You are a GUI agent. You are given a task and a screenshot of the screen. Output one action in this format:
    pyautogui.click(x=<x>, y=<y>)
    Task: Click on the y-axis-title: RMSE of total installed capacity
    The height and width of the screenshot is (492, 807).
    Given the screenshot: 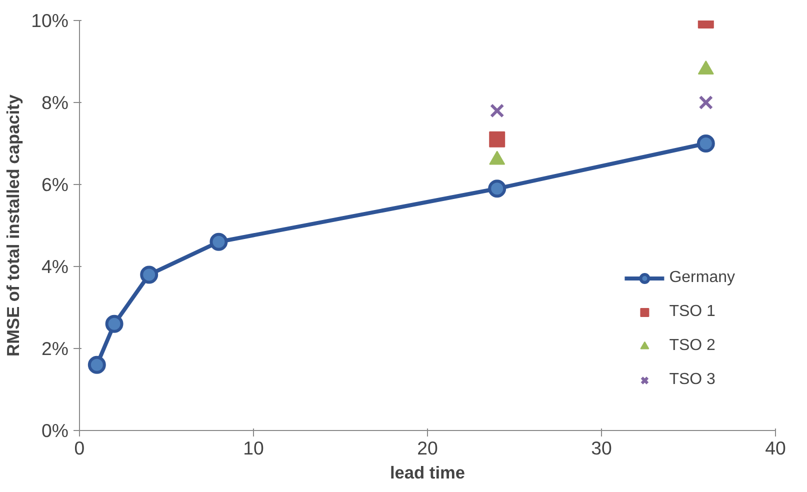 What is the action you would take?
    pyautogui.click(x=13, y=225)
    